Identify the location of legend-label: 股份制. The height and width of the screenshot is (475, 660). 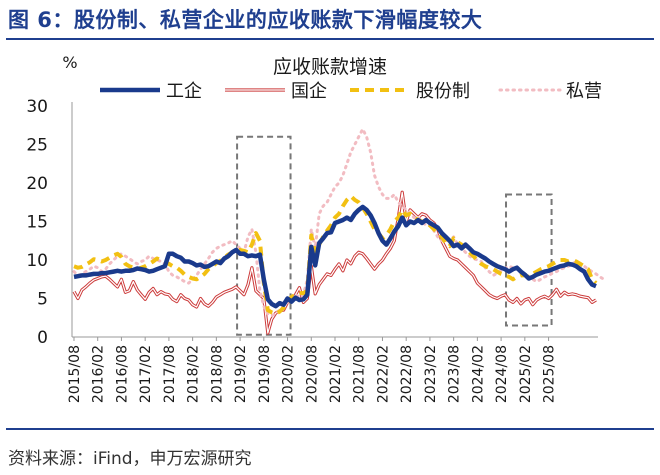
(443, 91).